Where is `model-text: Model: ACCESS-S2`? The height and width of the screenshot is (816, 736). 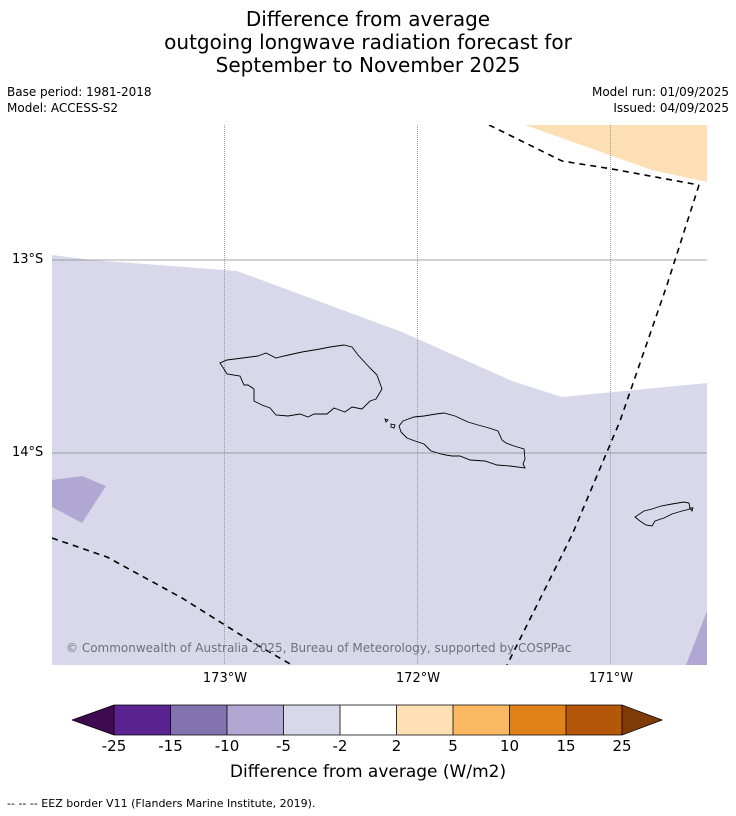
model-text: Model: ACCESS-S2 is located at coordinates (63, 108).